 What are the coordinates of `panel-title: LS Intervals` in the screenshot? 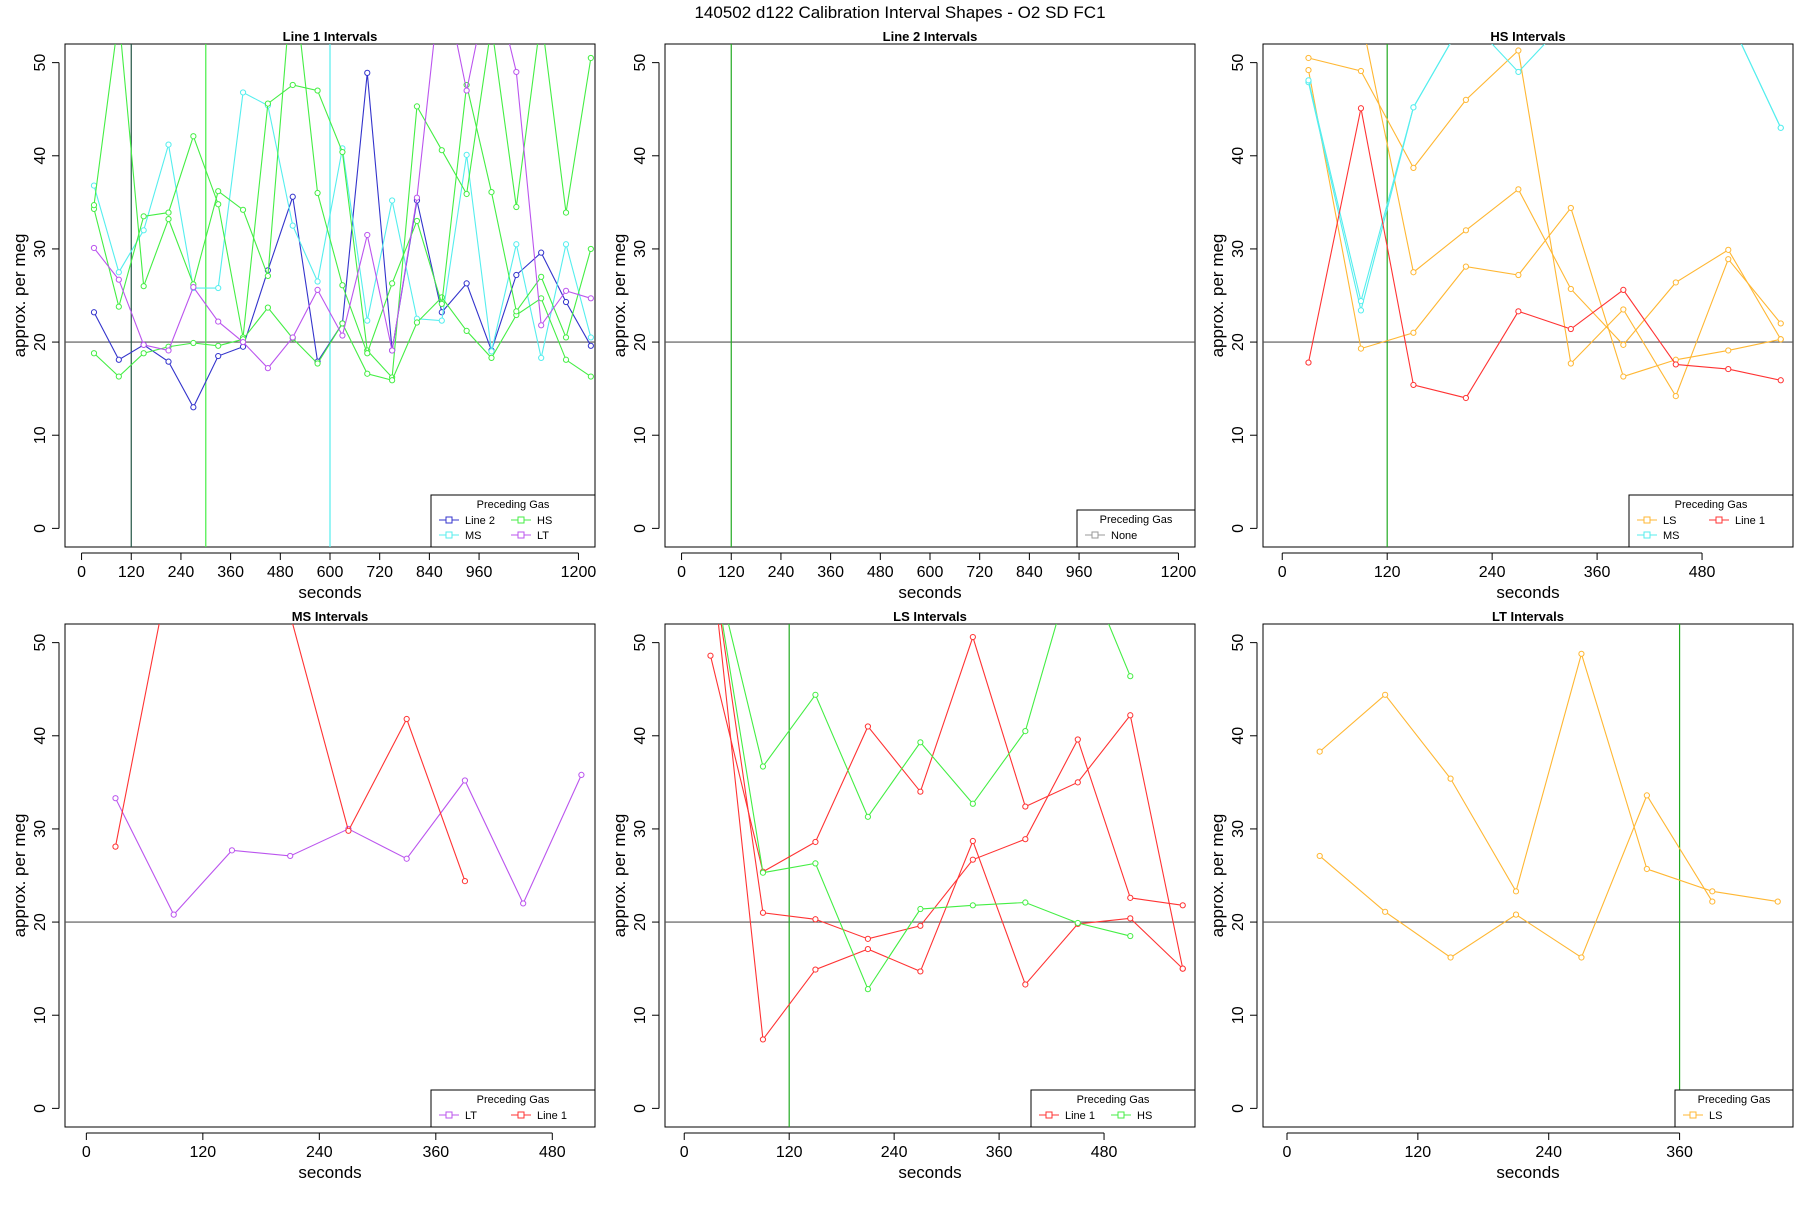 It's located at (930, 616).